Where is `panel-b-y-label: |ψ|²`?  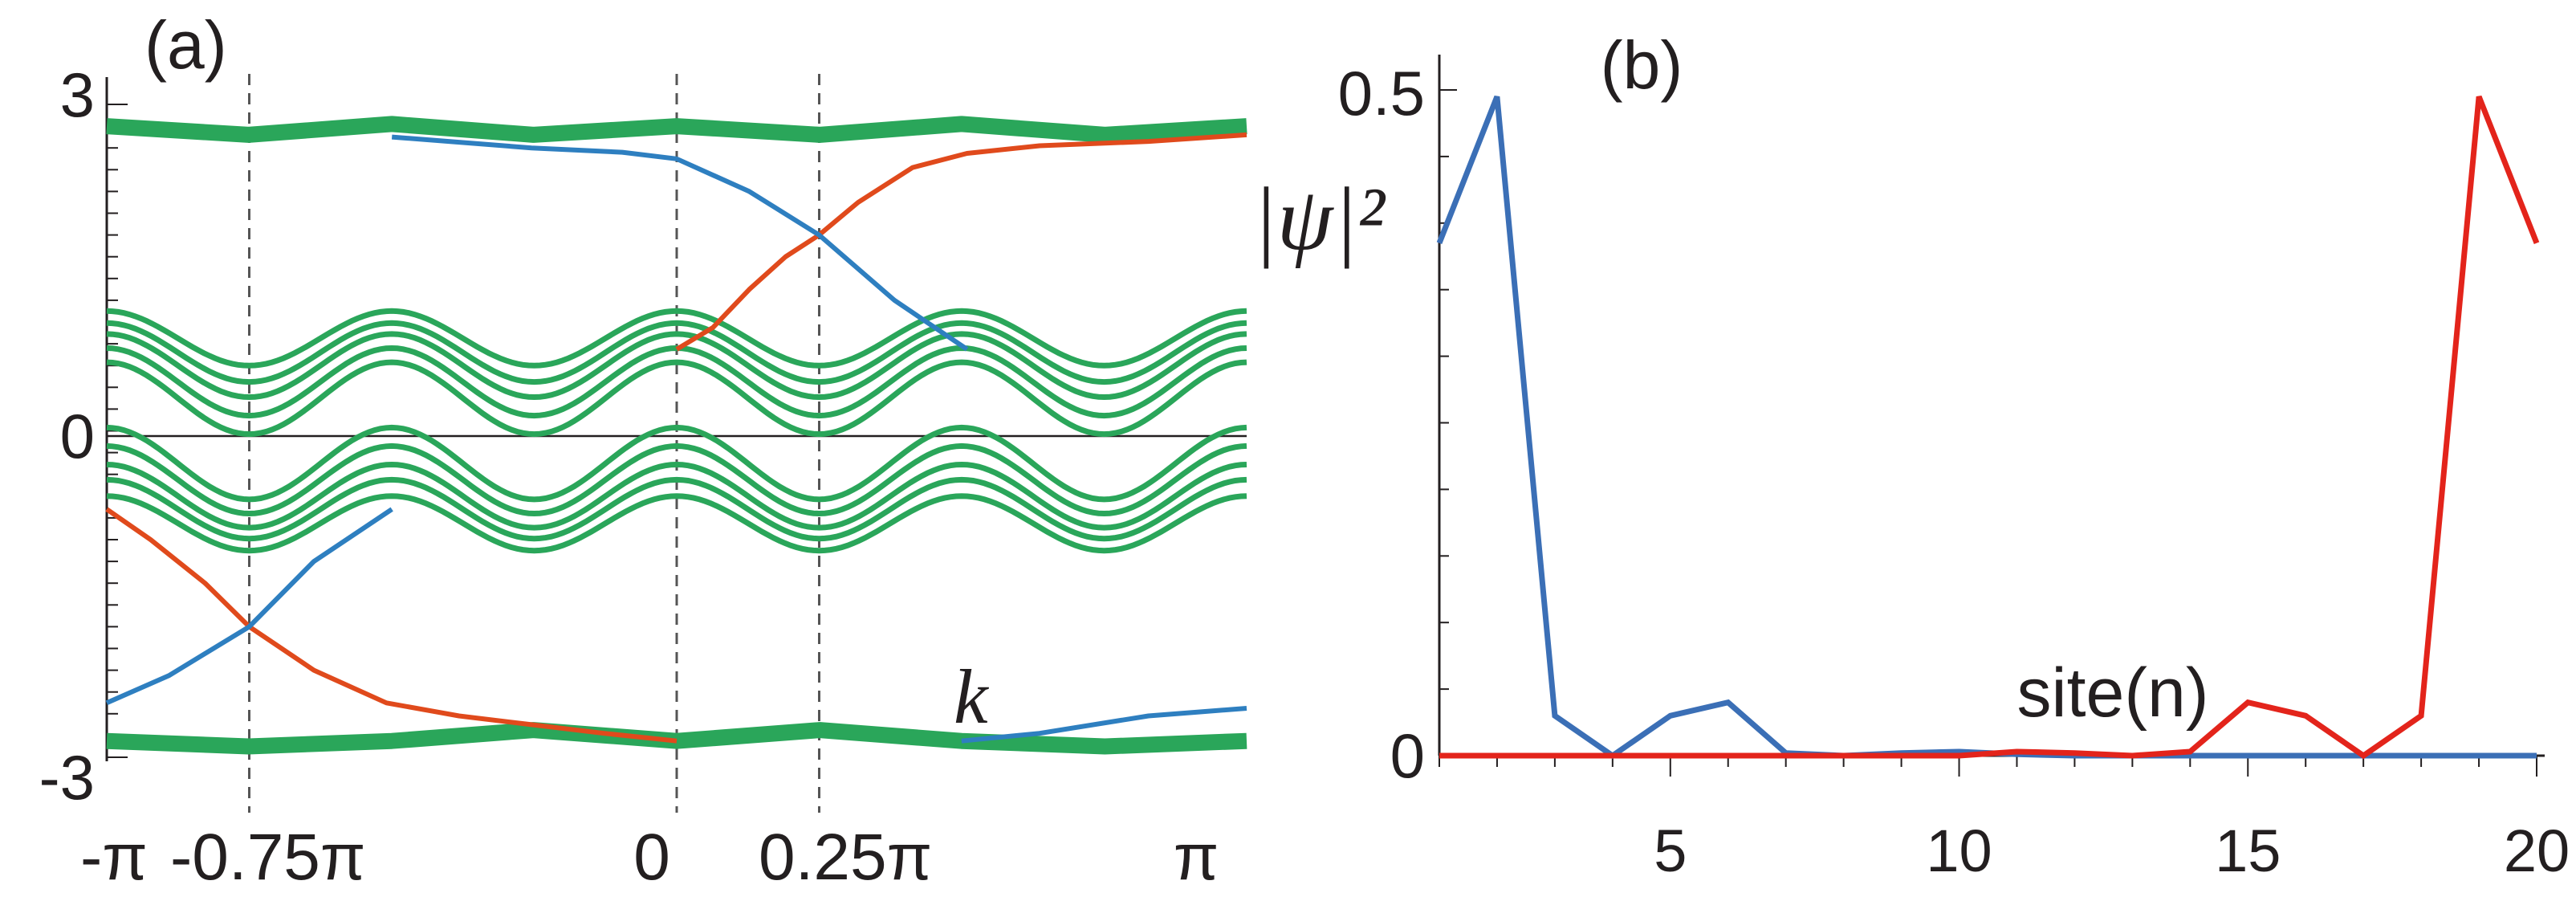
panel-b-y-label: |ψ|² is located at coordinates (1319, 219).